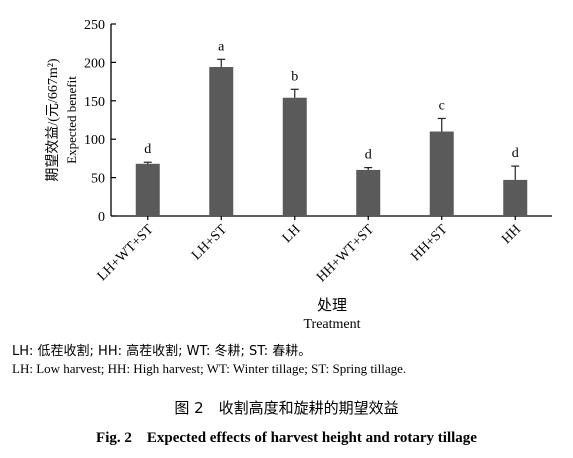 This screenshot has width=573, height=458. What do you see at coordinates (94, 102) in the screenshot?
I see `y-tick-label: 150` at bounding box center [94, 102].